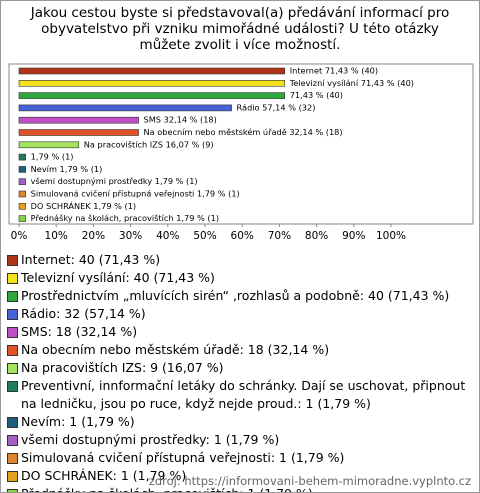  I want to click on x-tick-label: 100%, so click(391, 236).